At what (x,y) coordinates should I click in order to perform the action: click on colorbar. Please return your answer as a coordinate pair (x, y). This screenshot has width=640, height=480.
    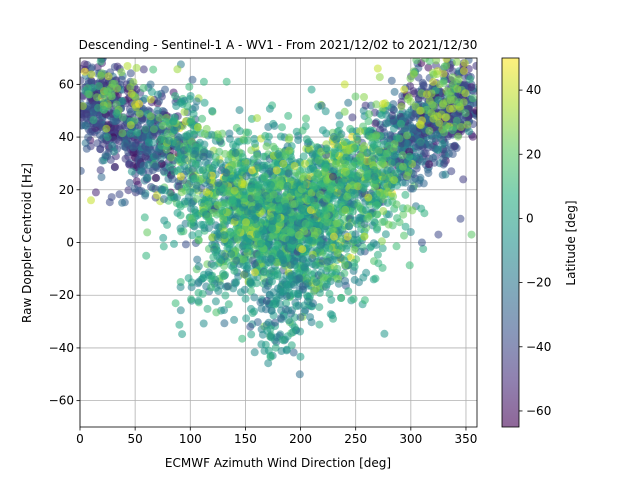
    Looking at the image, I should click on (510, 242).